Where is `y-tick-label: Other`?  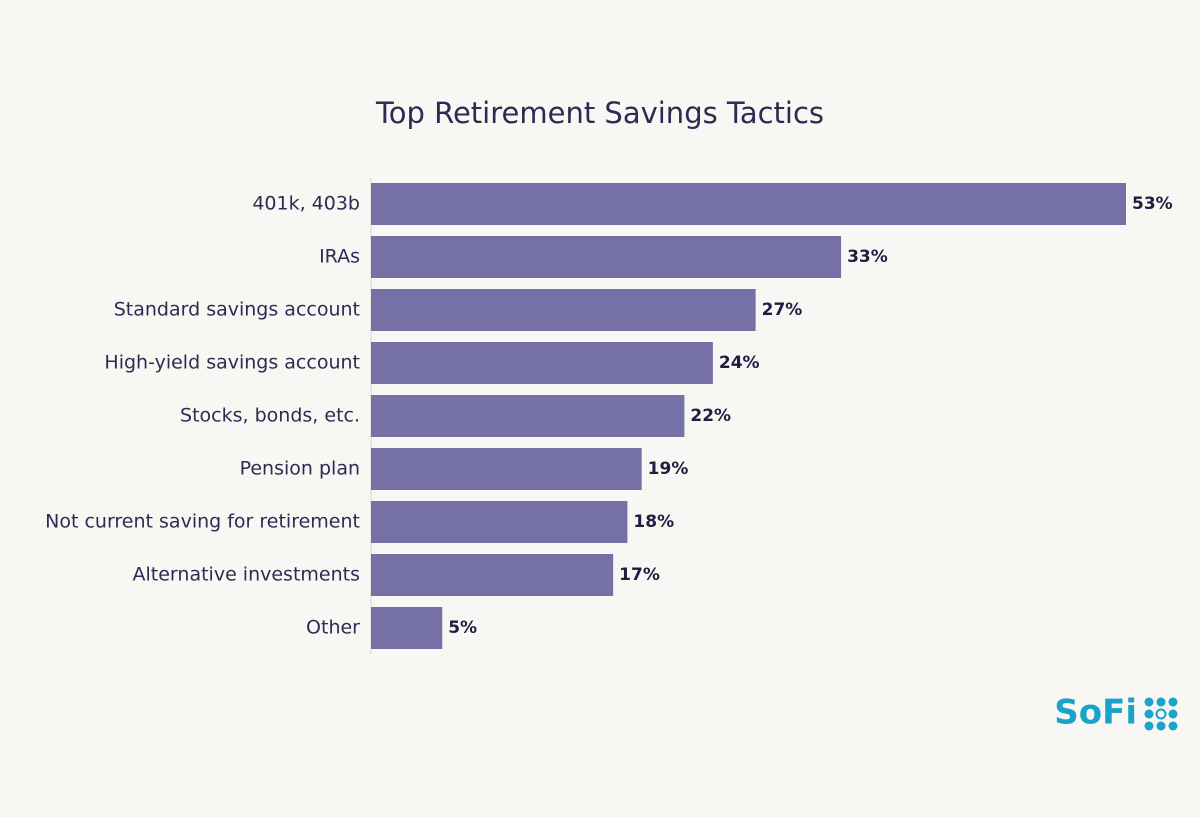 y-tick-label: Other is located at coordinates (333, 628).